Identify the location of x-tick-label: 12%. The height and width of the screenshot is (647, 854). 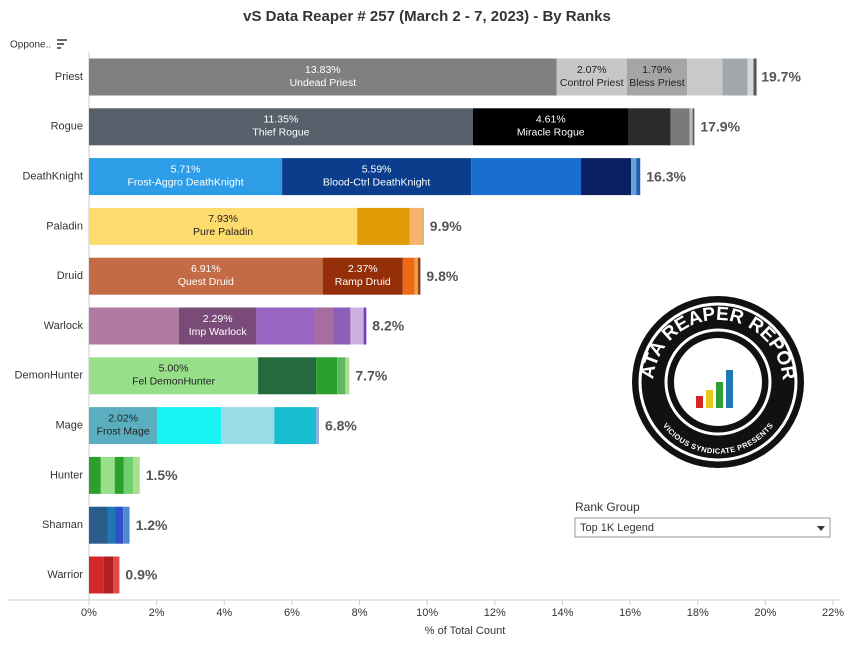
(495, 613).